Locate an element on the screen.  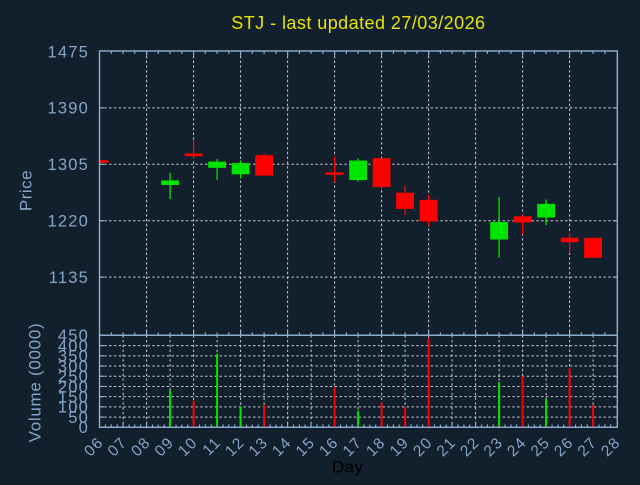
svg-text: 1475 is located at coordinates (68, 52).